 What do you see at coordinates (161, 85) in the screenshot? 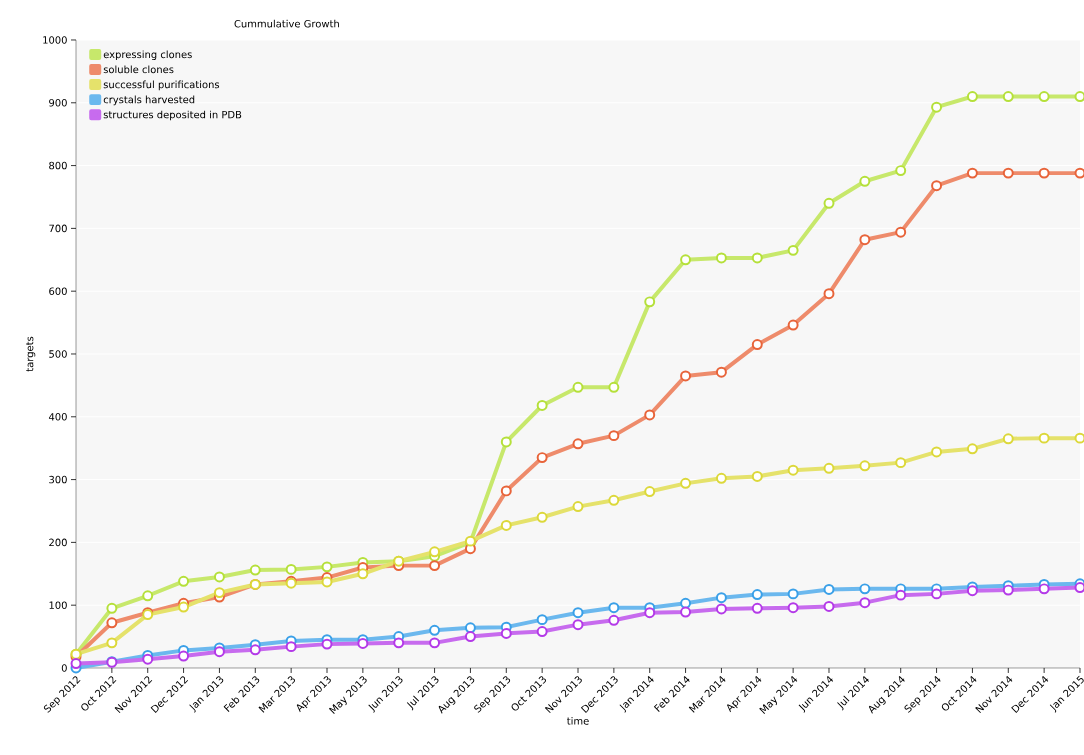
I see `legend-label: successful purifications` at bounding box center [161, 85].